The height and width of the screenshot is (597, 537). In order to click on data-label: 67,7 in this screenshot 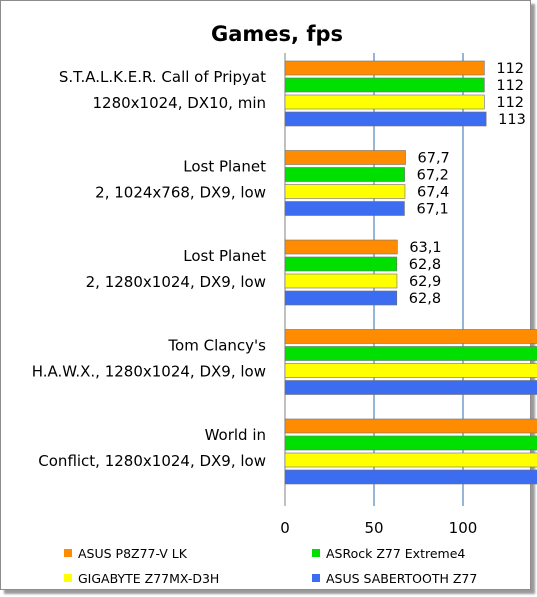, I will do `click(434, 159)`.